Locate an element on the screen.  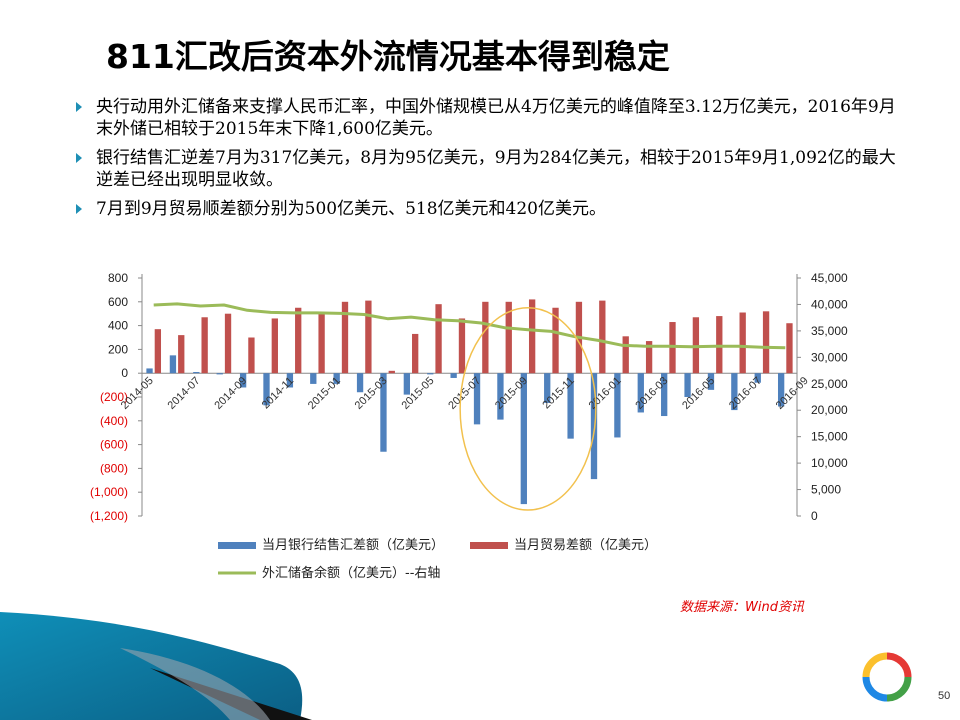
left-axis-tick-label: 800 is located at coordinates (118, 278).